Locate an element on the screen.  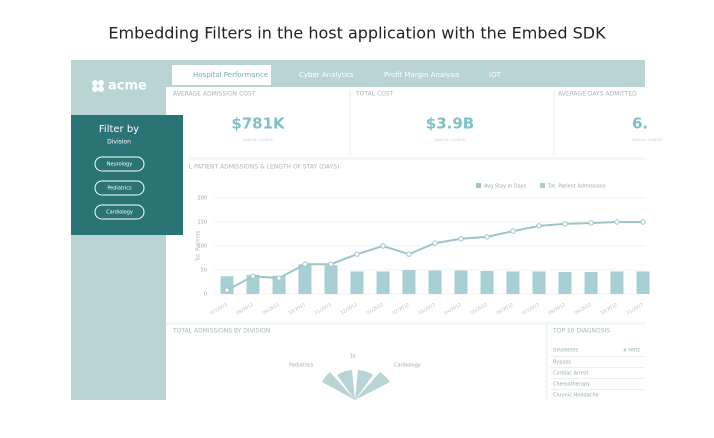
y-tick-label: 0 is located at coordinates (205, 295).